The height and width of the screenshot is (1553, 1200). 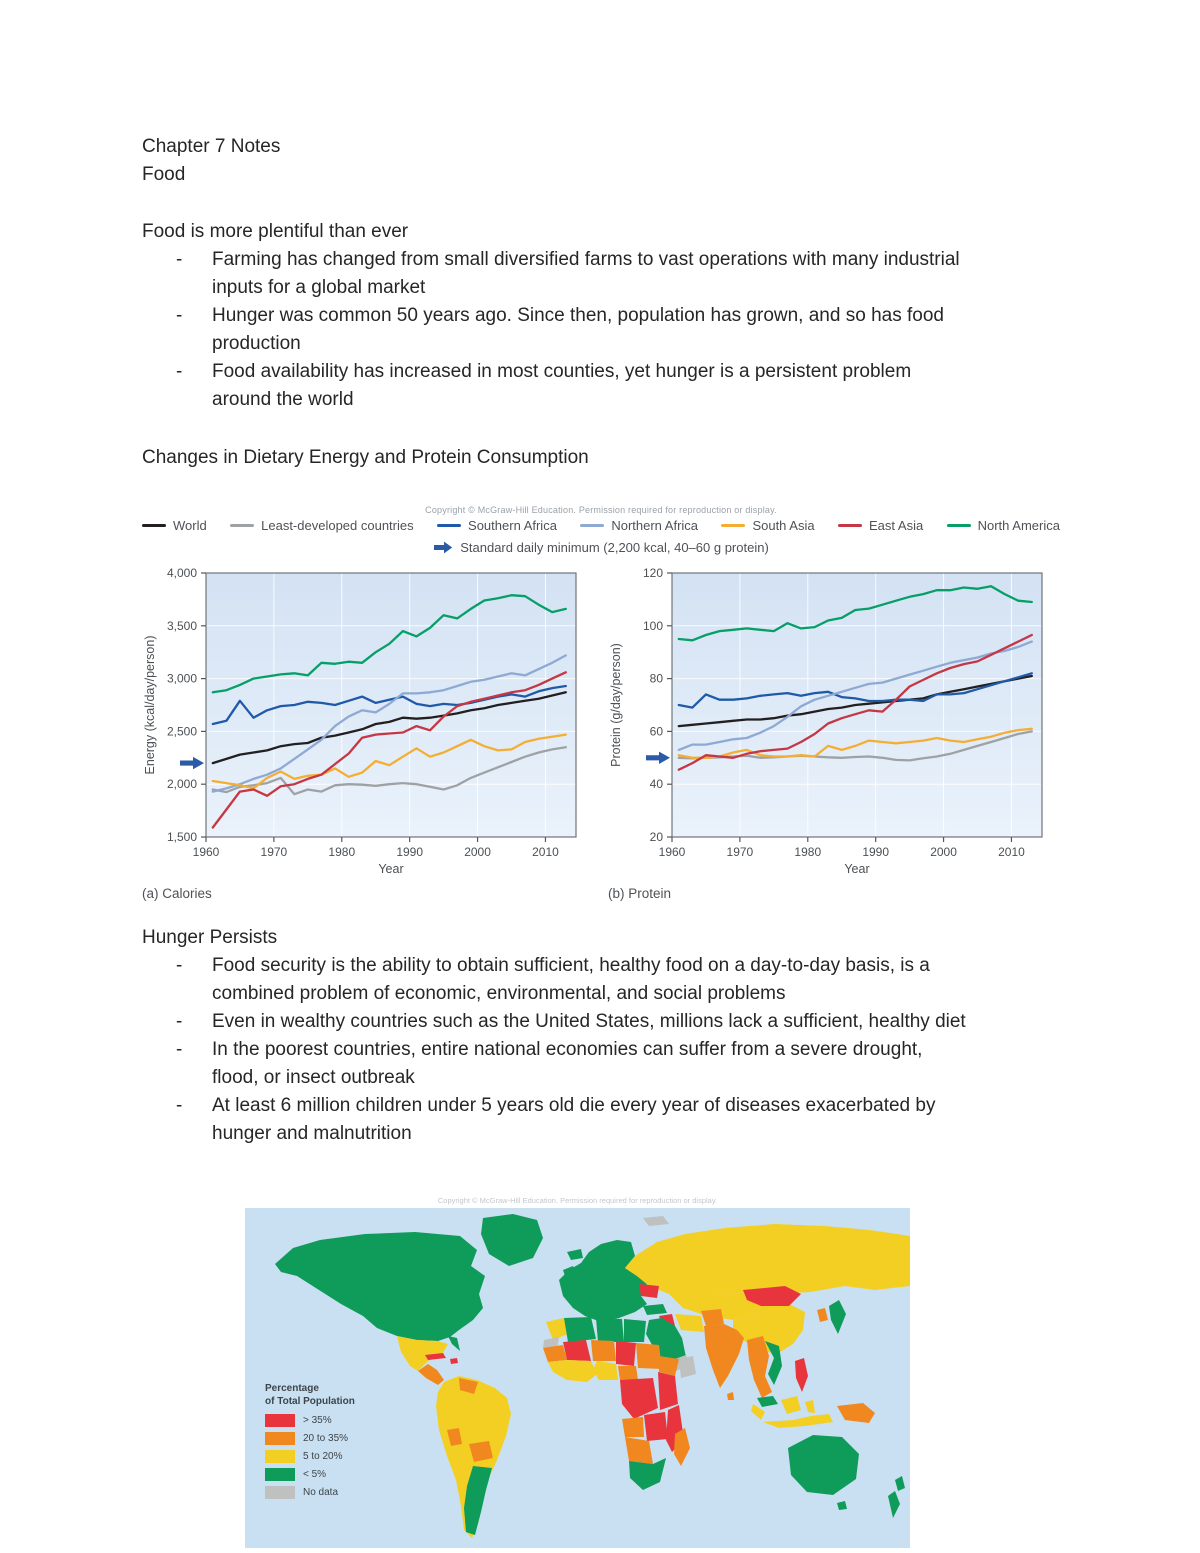 I want to click on ytick-label: 3,000, so click(x=182, y=679).